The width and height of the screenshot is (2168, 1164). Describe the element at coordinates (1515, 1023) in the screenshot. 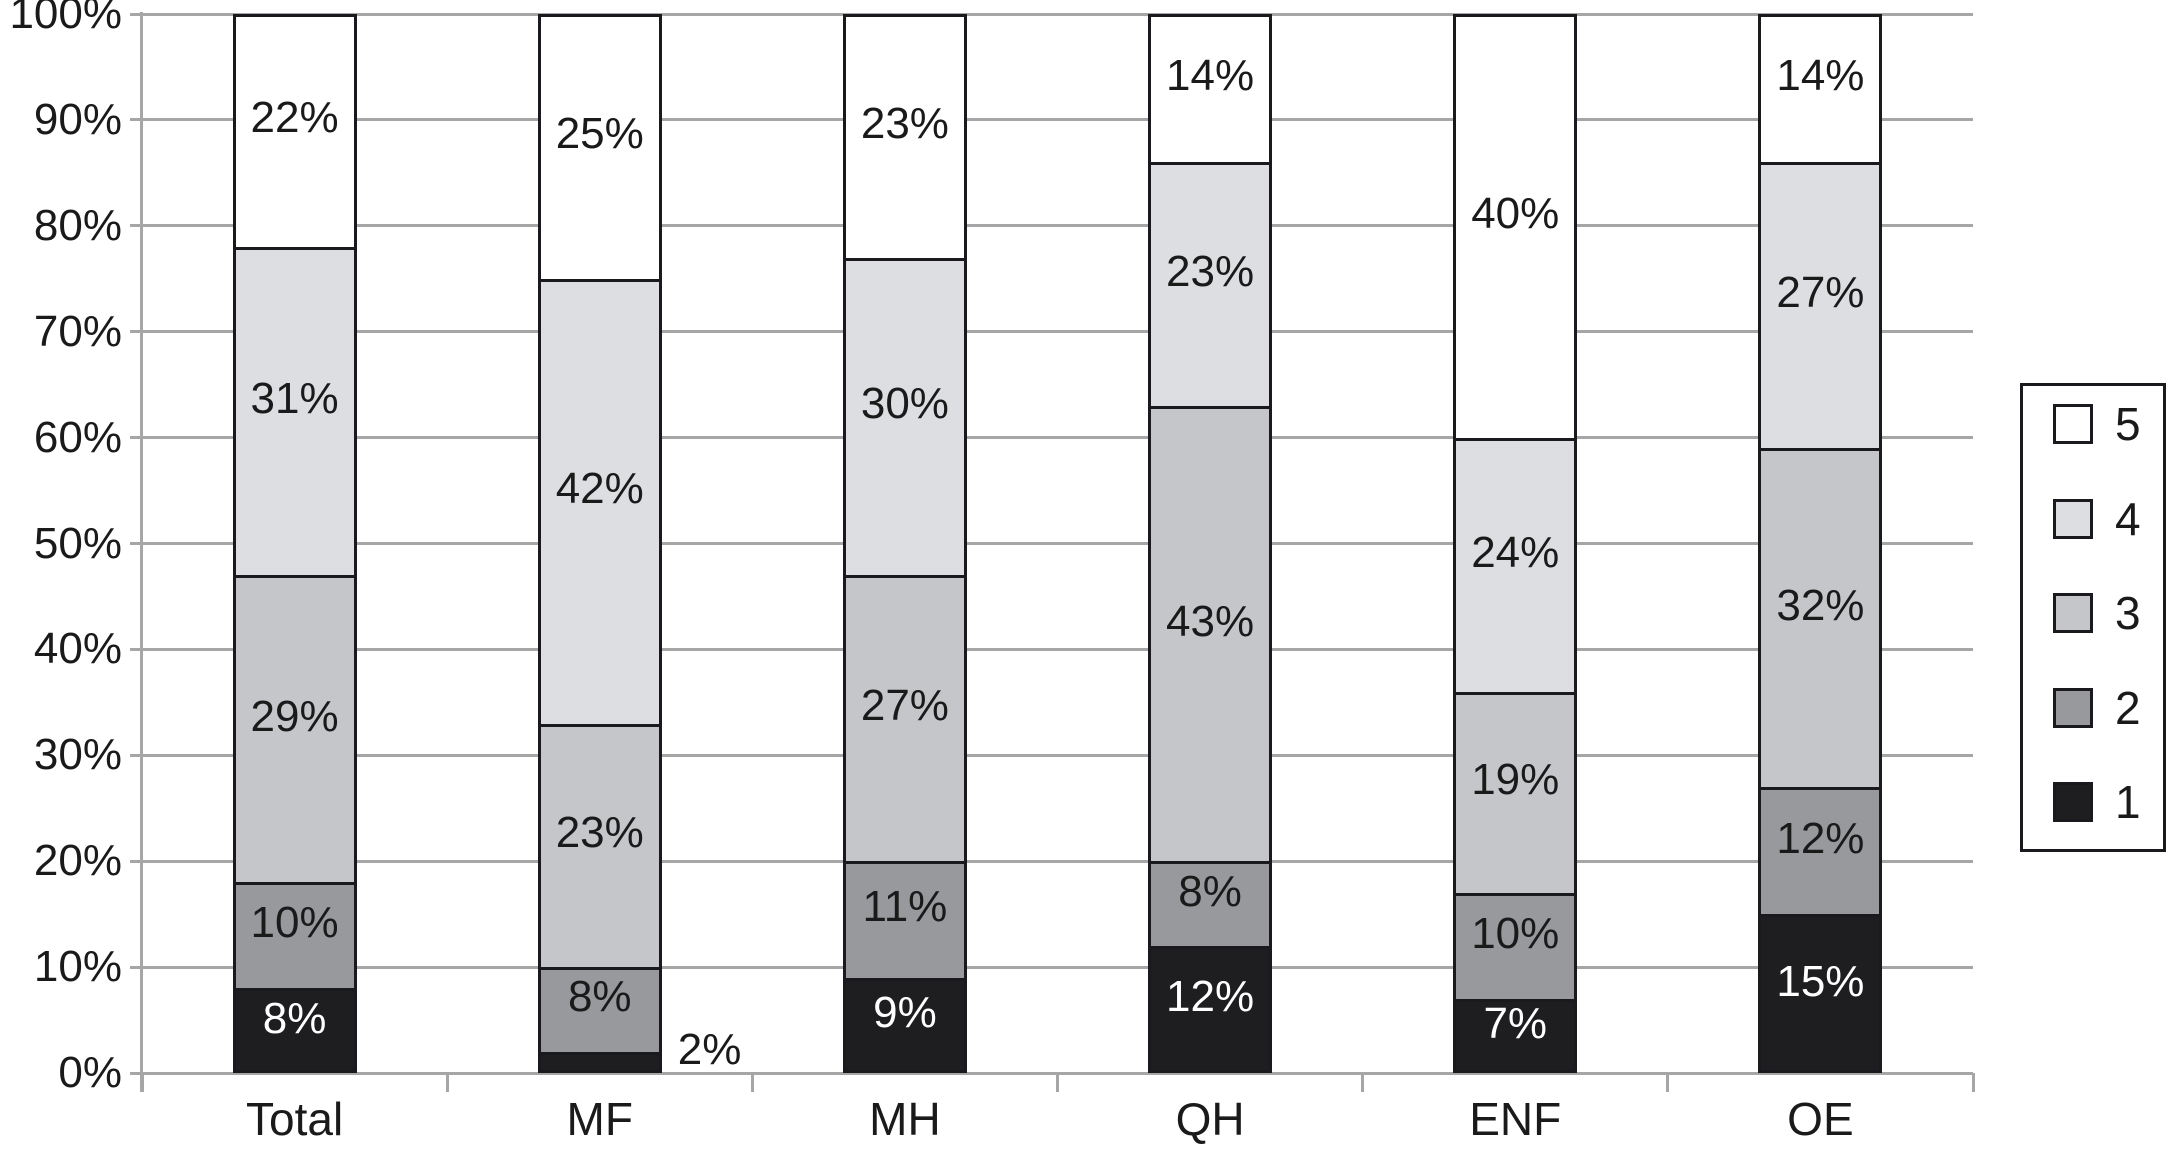

I see `segment-label: 7%` at that location.